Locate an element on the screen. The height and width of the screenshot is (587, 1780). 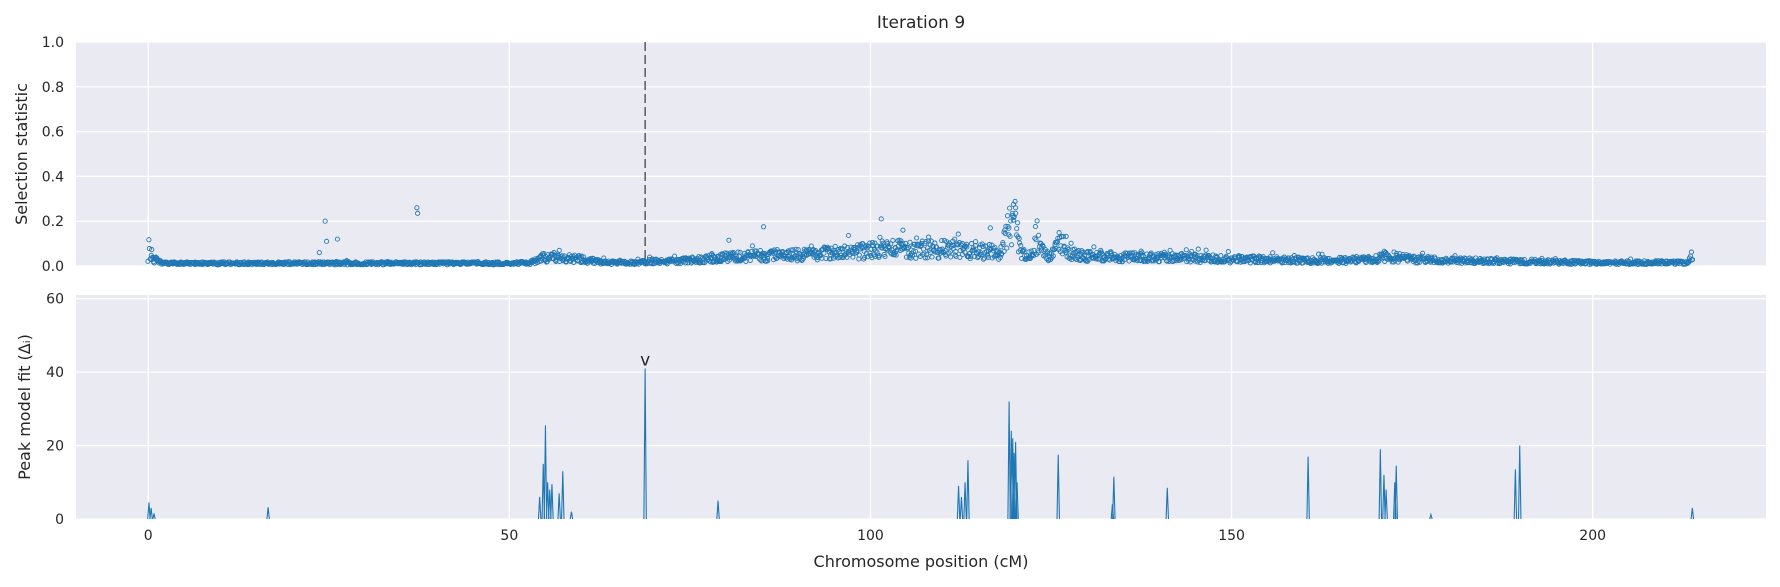
top-y-tick-label: 0.2 is located at coordinates (53, 222).